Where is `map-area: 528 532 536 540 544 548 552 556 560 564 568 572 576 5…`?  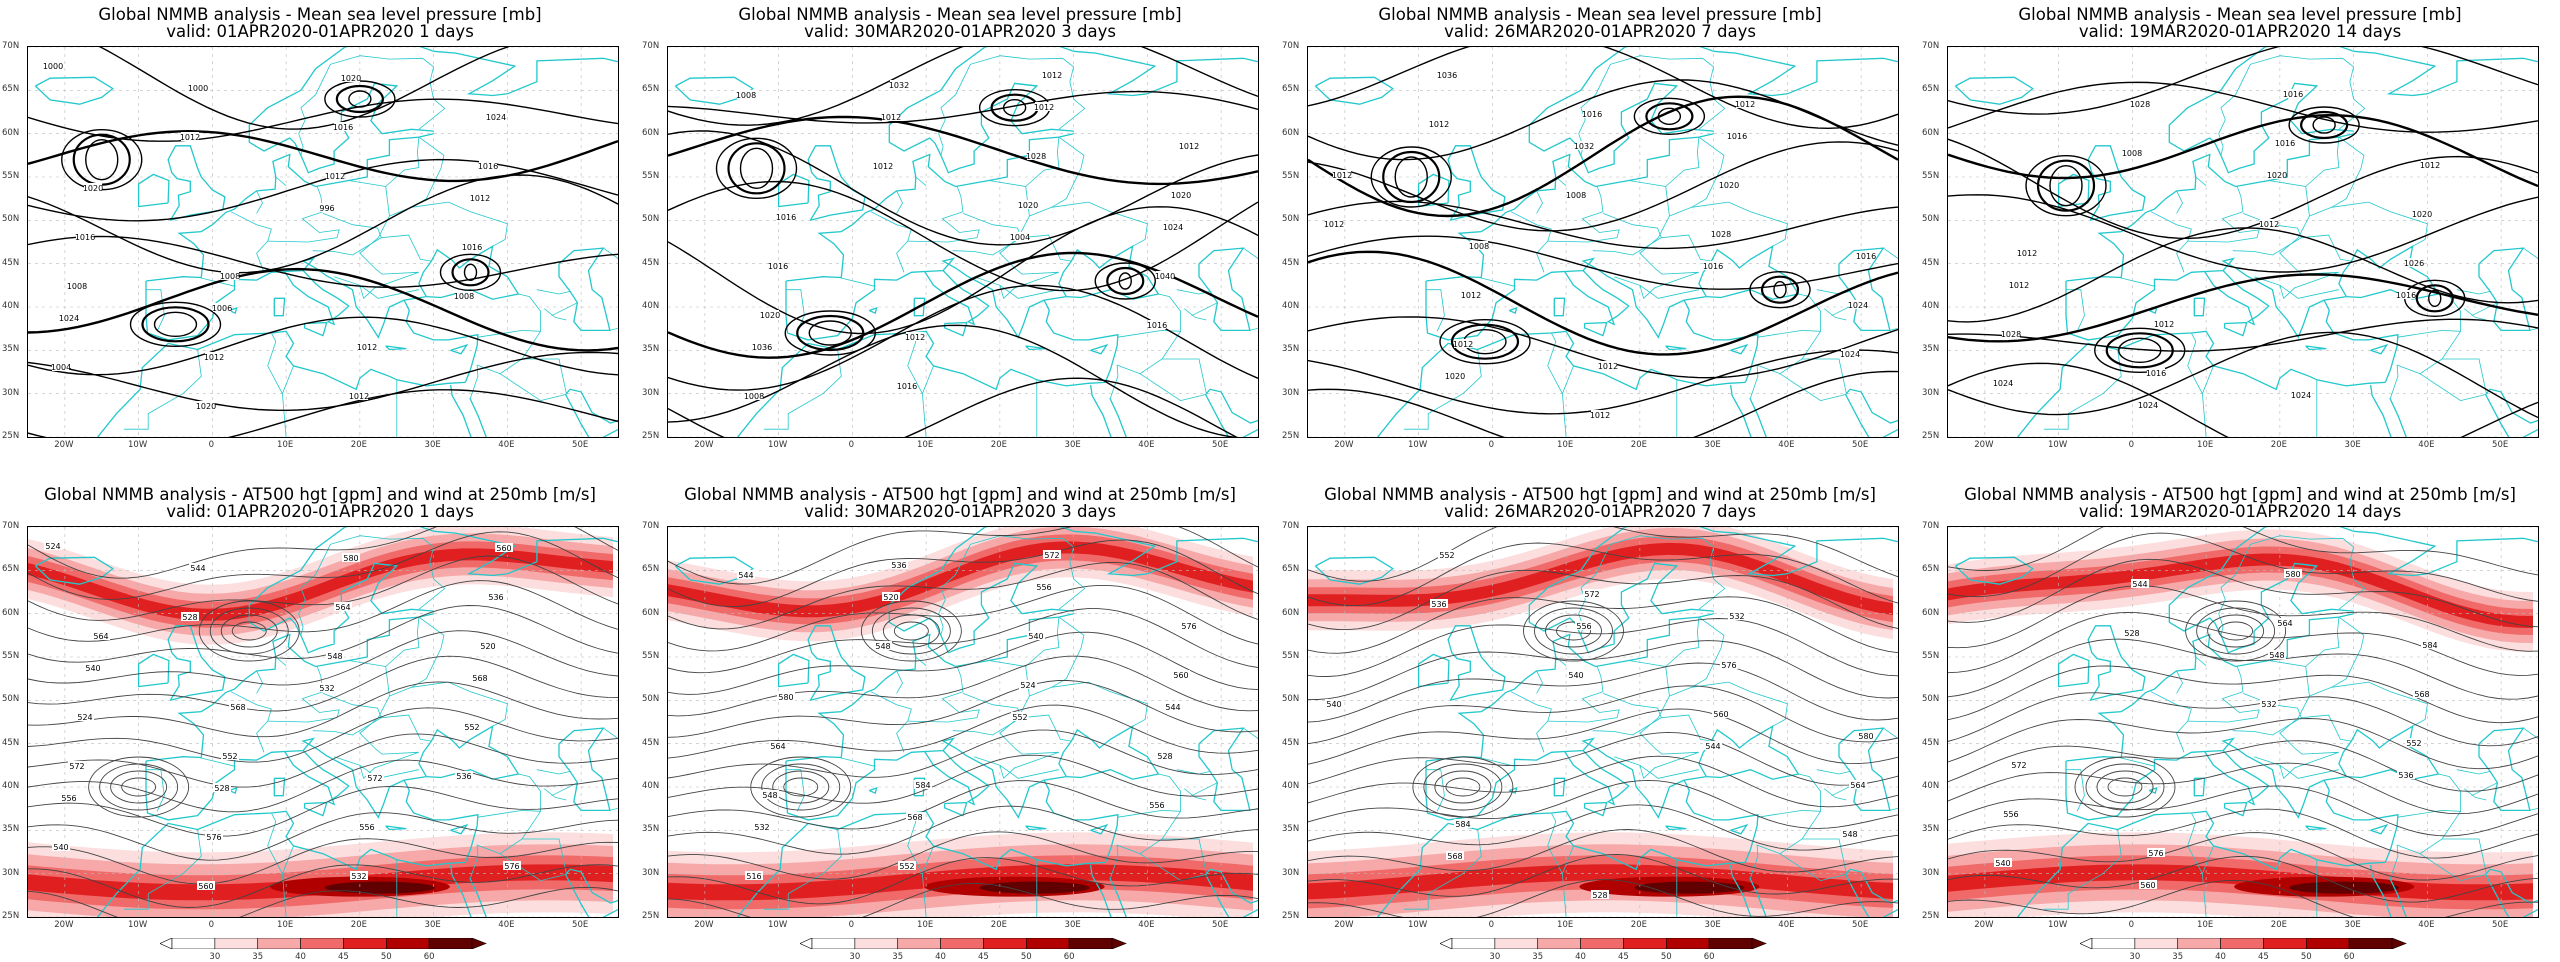 map-area: 528 532 536 540 544 548 552 556 560 564 568 572 576 5… is located at coordinates (2243, 722).